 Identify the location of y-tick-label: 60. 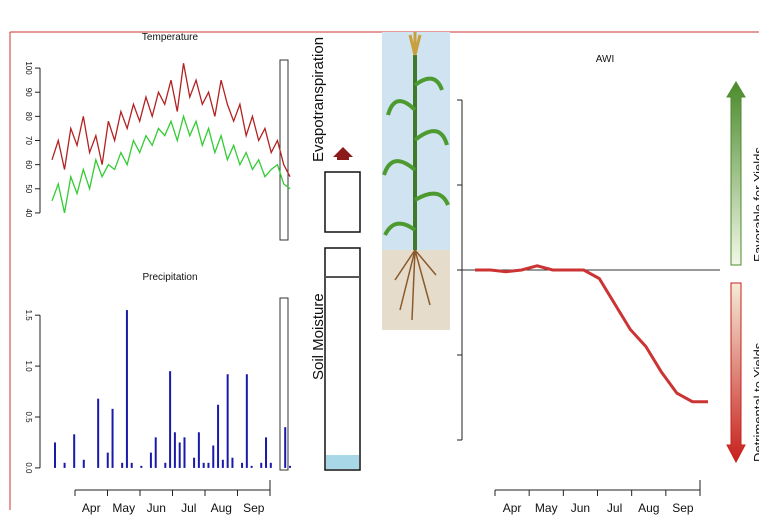
(28, 164).